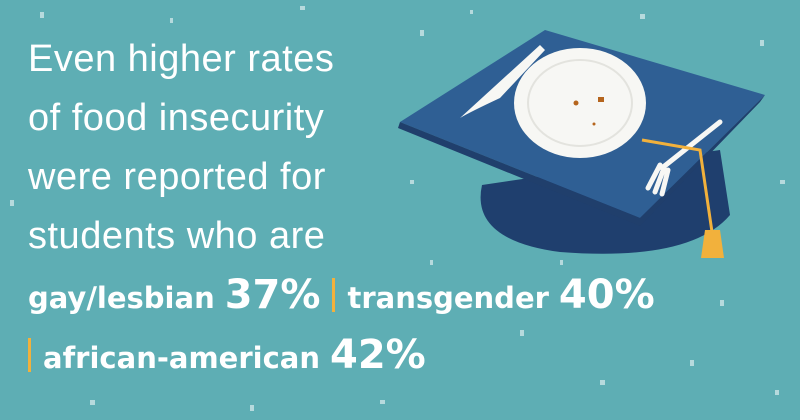 Image resolution: width=800 pixels, height=420 pixels. What do you see at coordinates (341, 295) in the screenshot?
I see `stats-row: gay/lesbian 37% transgender 40%` at bounding box center [341, 295].